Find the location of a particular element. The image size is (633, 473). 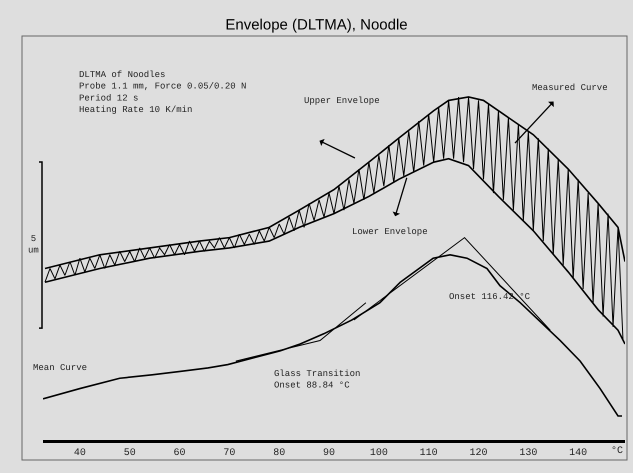

text: 5 um is located at coordinates (33, 245).